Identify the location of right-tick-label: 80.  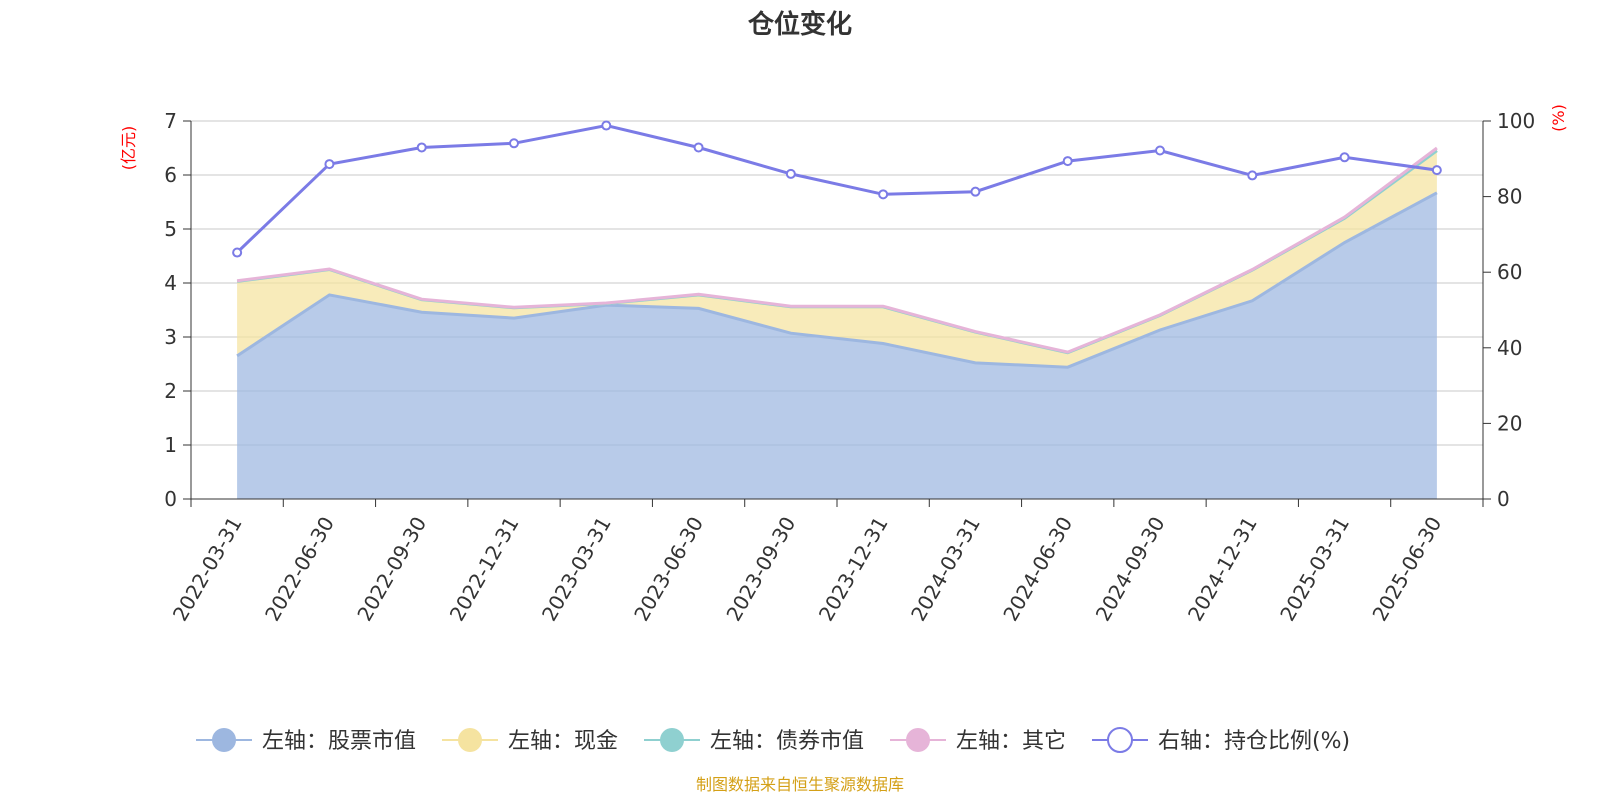
(1509, 197).